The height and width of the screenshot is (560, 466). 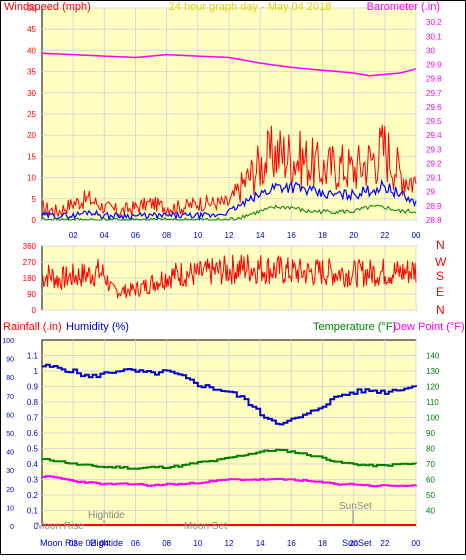 I want to click on direction-tick-label: 0, so click(x=34, y=310).